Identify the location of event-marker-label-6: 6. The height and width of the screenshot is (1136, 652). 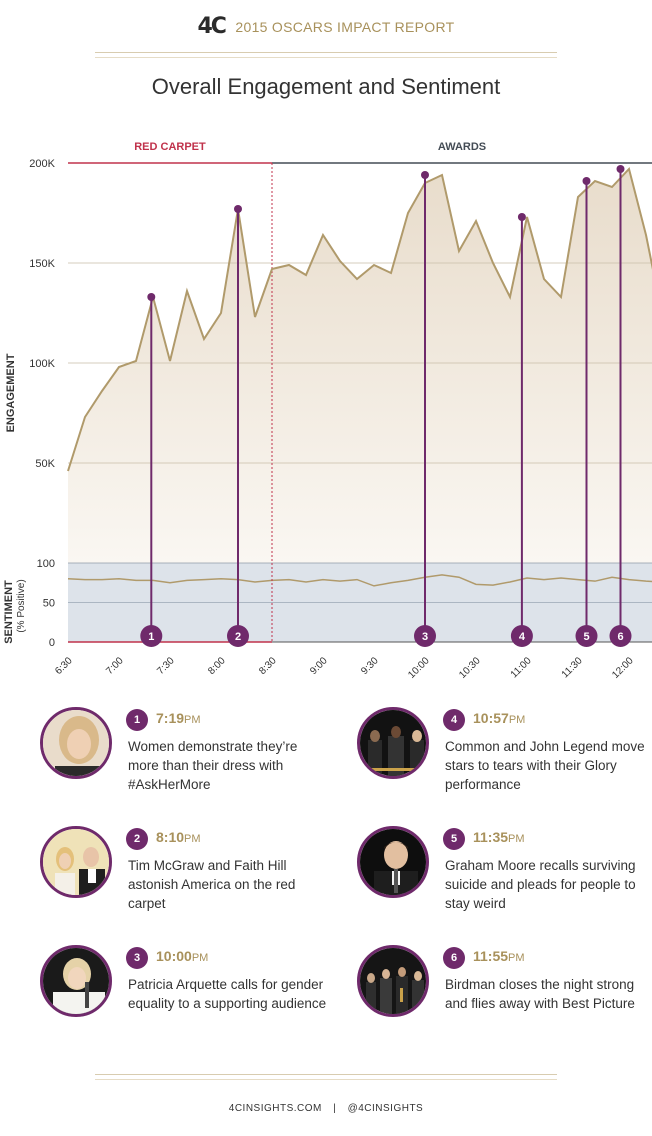
(620, 637).